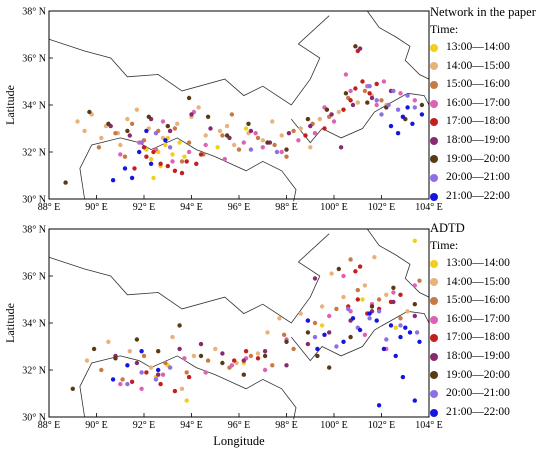 The image size is (550, 457). I want to click on legend-title: Network in the paper, so click(483, 12).